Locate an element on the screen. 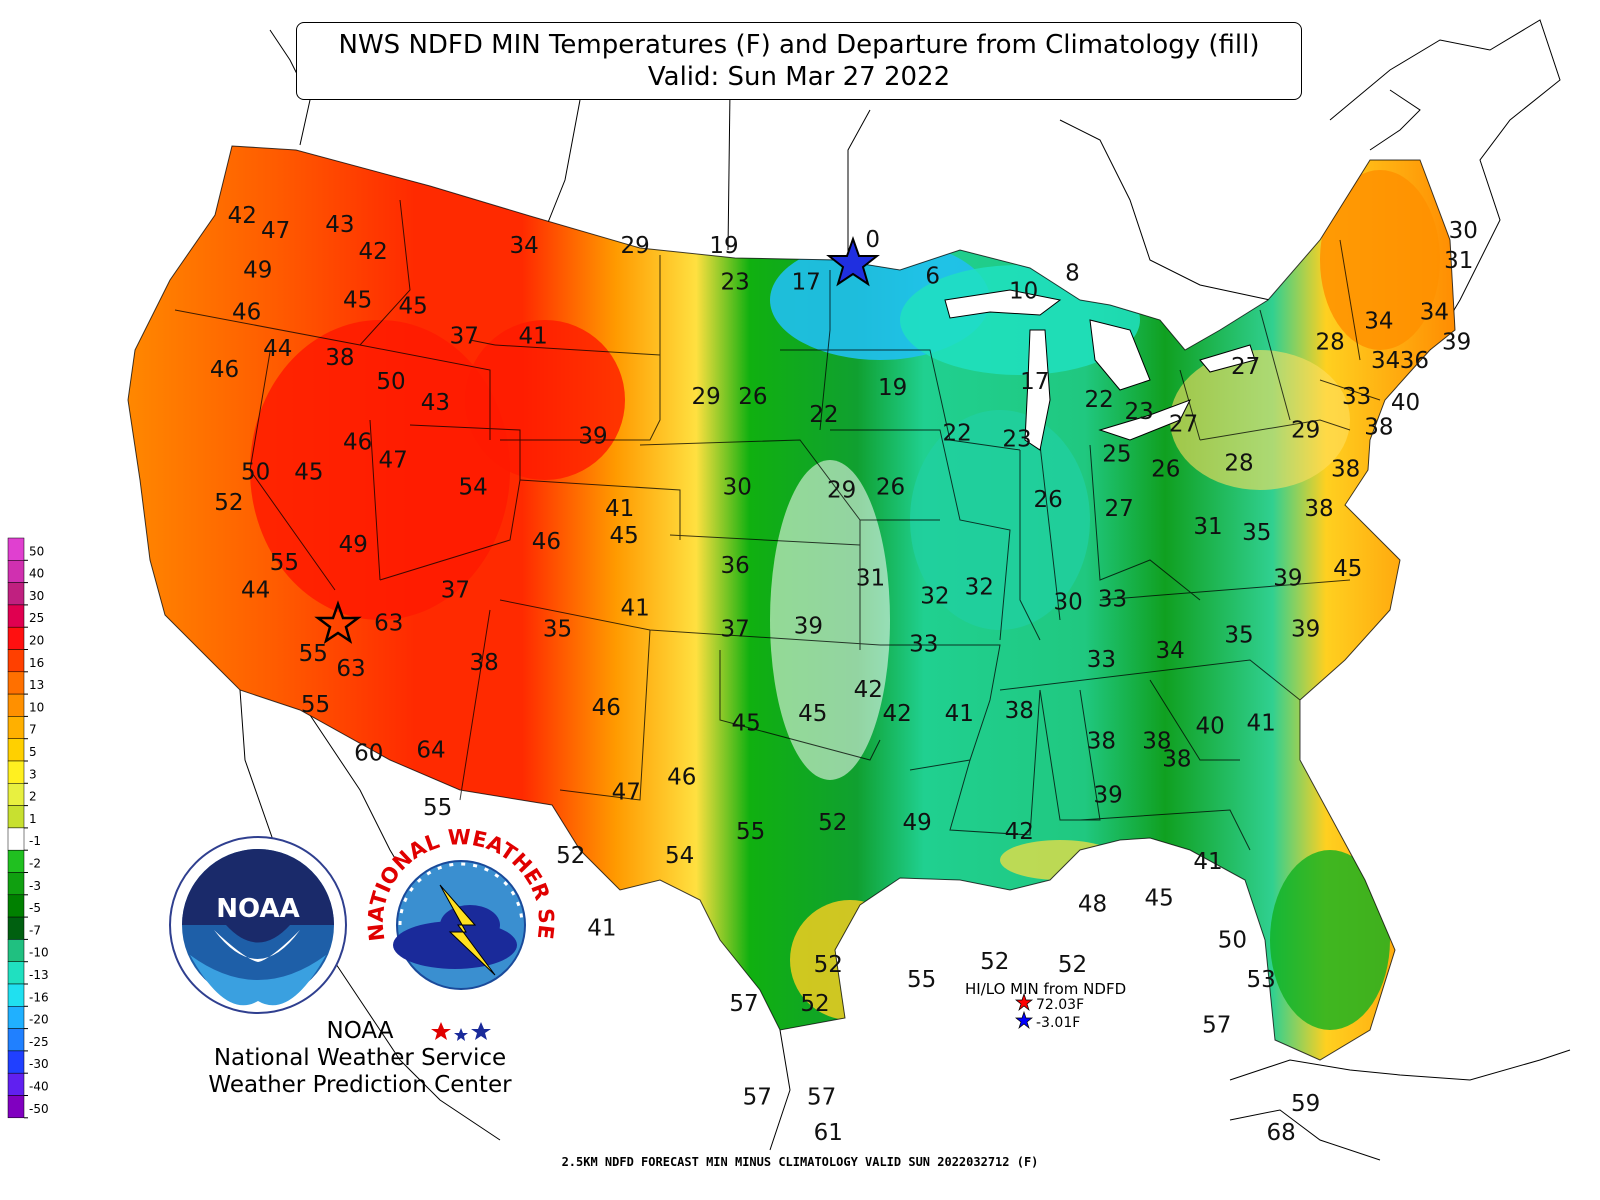 Image resolution: width=1600 pixels, height=1200 pixels. map-title-line2: Valid: Sun Mar 27 2022 is located at coordinates (799, 77).